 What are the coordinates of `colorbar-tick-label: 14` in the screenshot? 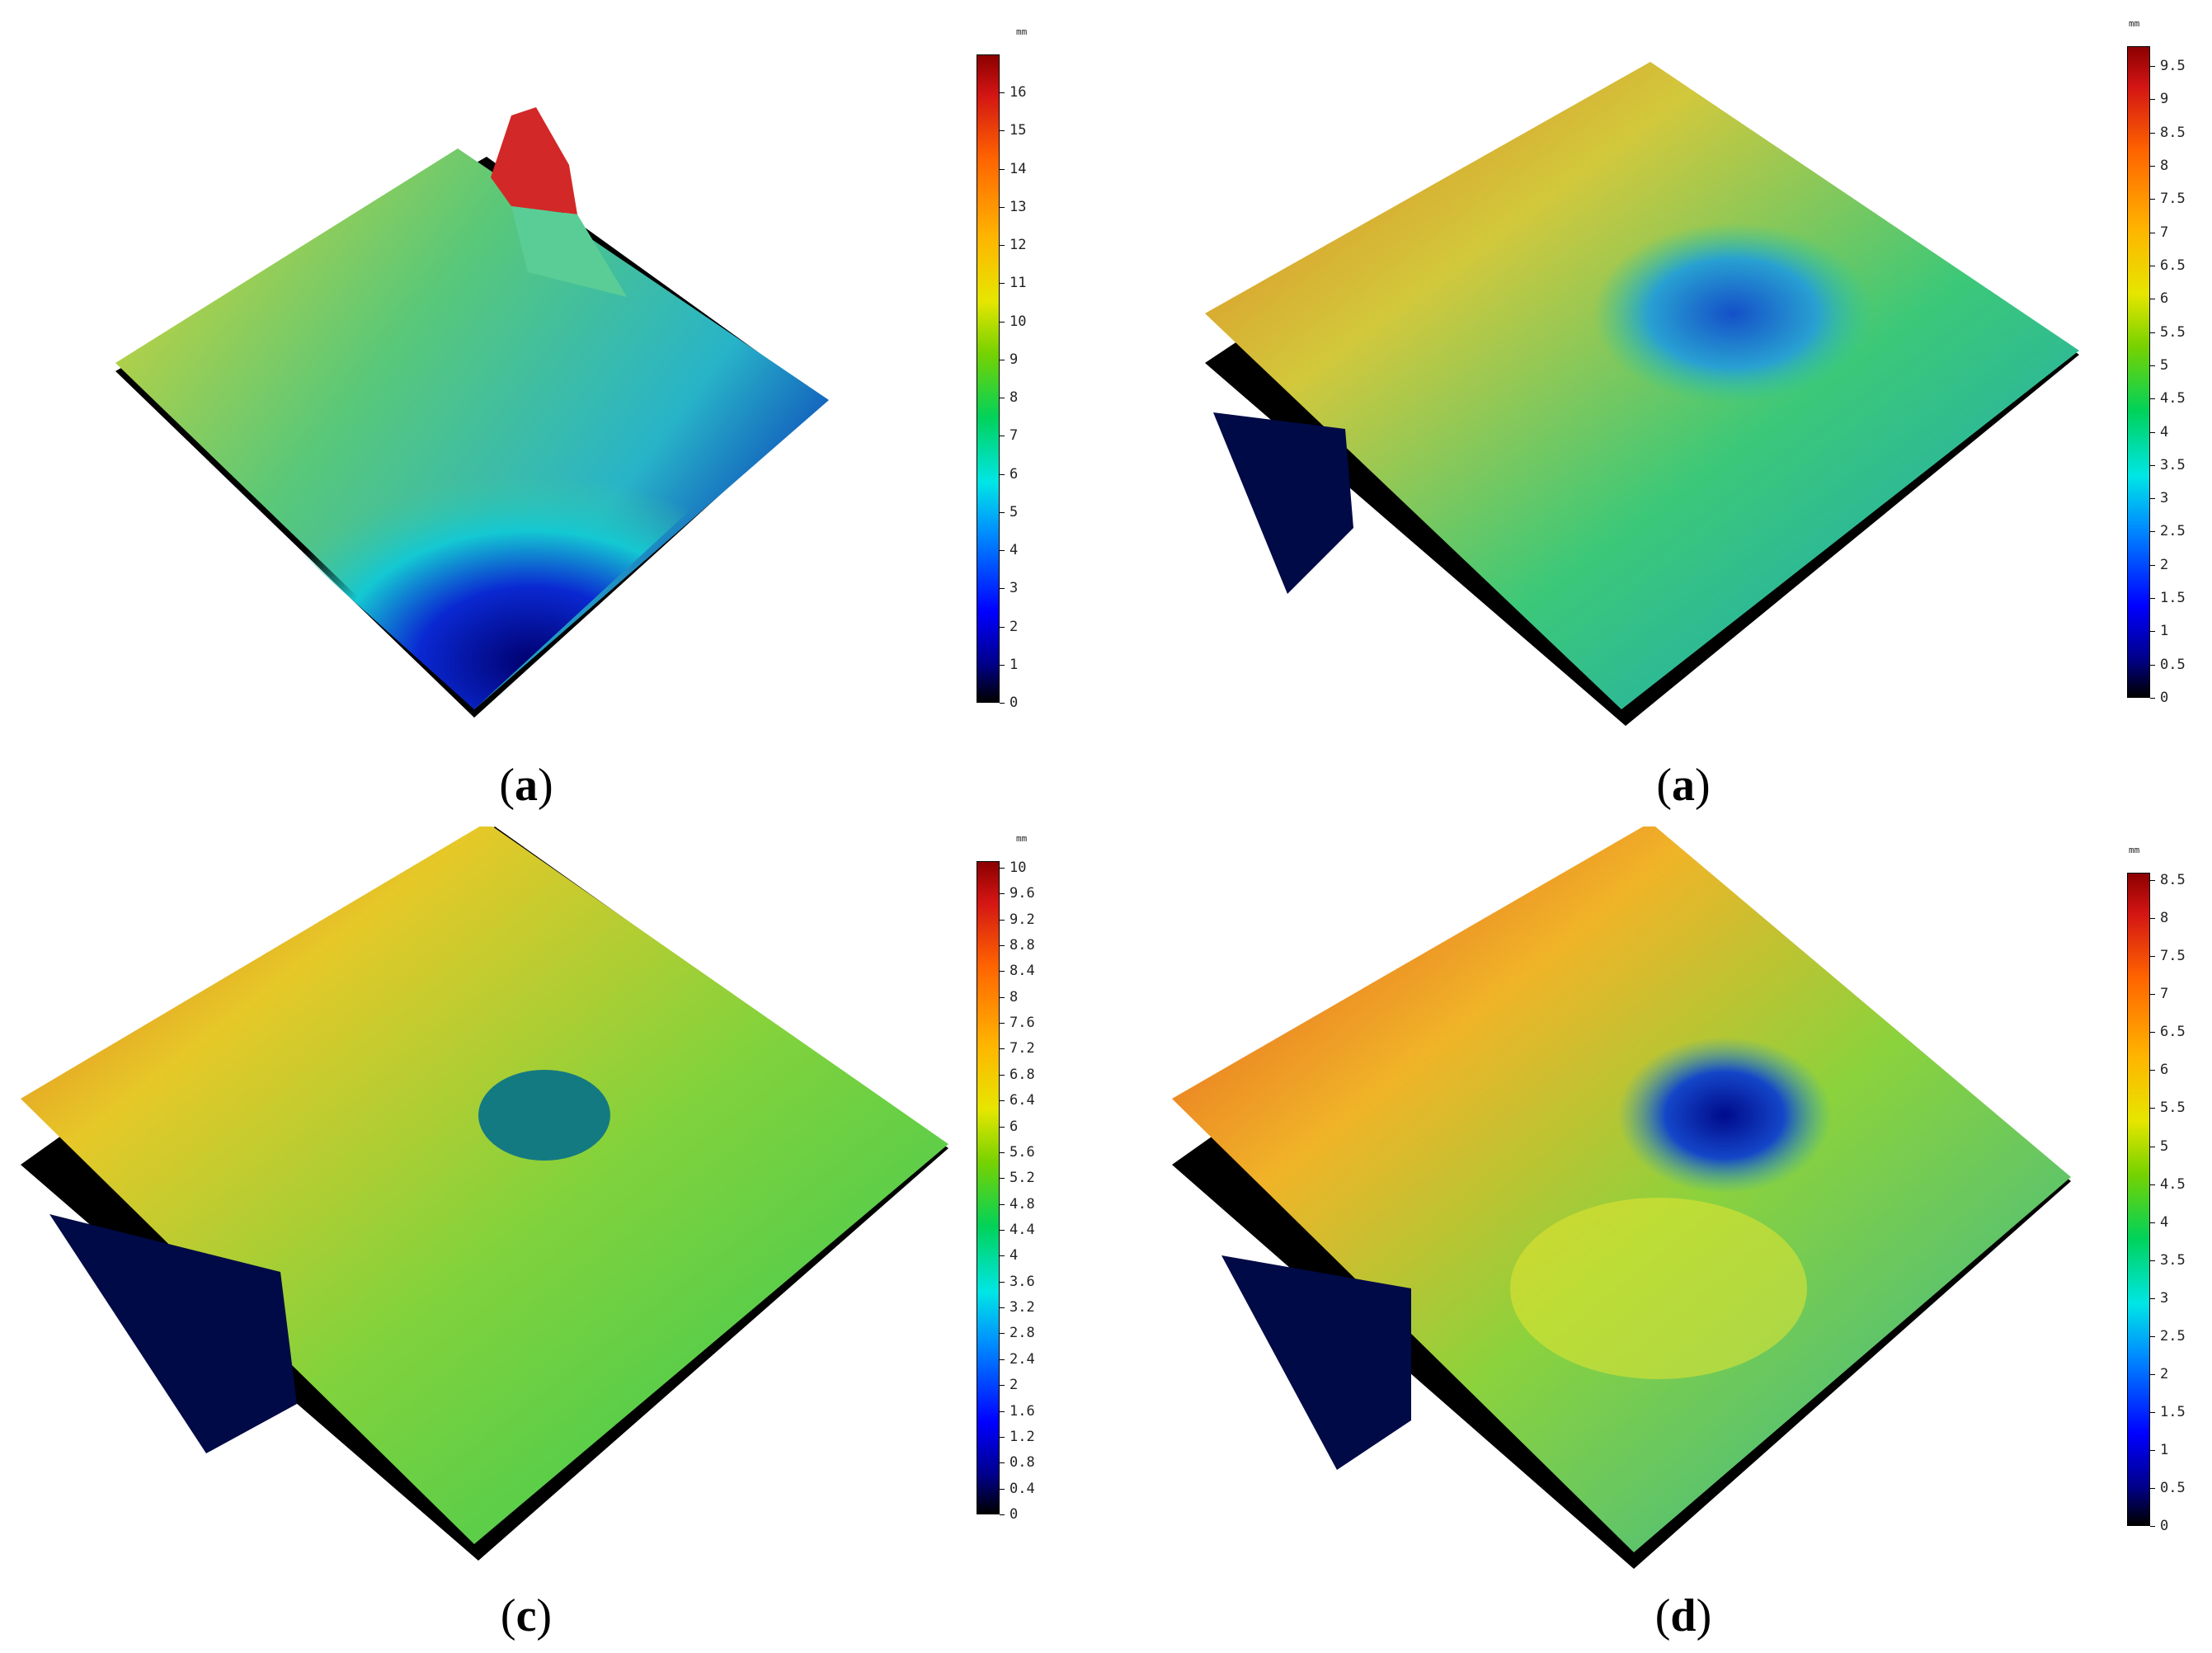 It's located at (1019, 168).